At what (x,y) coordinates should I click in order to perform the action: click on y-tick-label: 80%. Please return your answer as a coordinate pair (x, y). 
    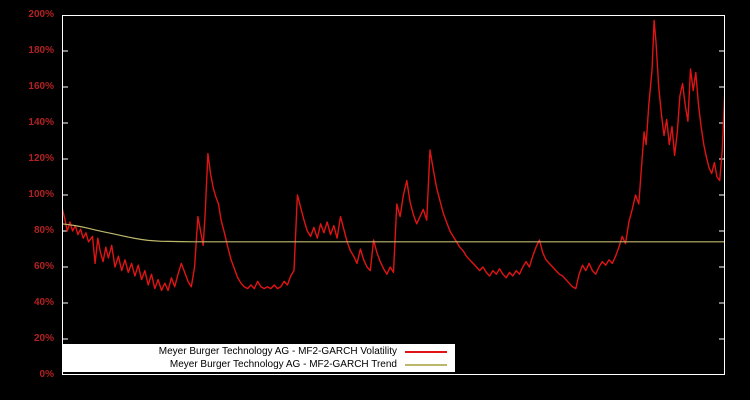
    Looking at the image, I should click on (43, 230).